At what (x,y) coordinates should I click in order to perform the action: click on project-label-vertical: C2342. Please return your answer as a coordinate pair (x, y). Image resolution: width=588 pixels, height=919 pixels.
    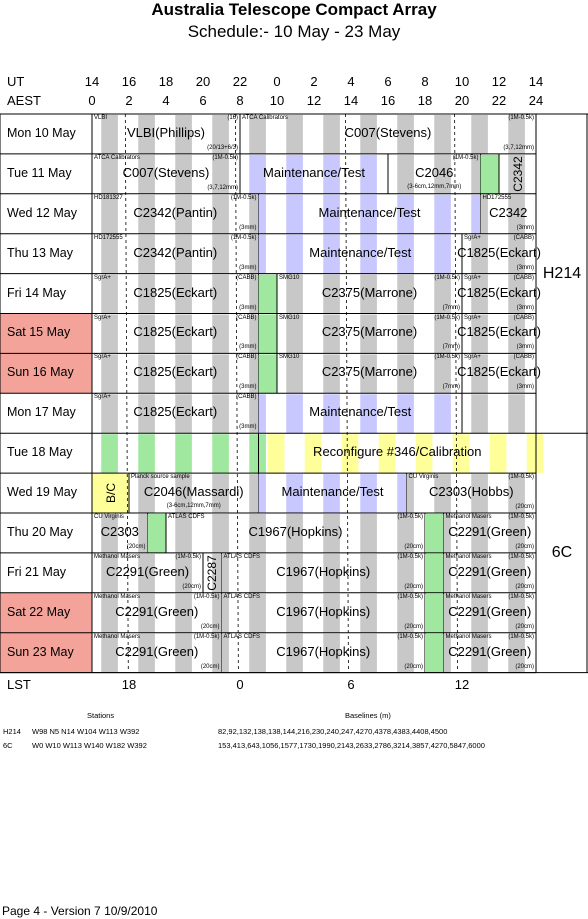
    Looking at the image, I should click on (517, 174).